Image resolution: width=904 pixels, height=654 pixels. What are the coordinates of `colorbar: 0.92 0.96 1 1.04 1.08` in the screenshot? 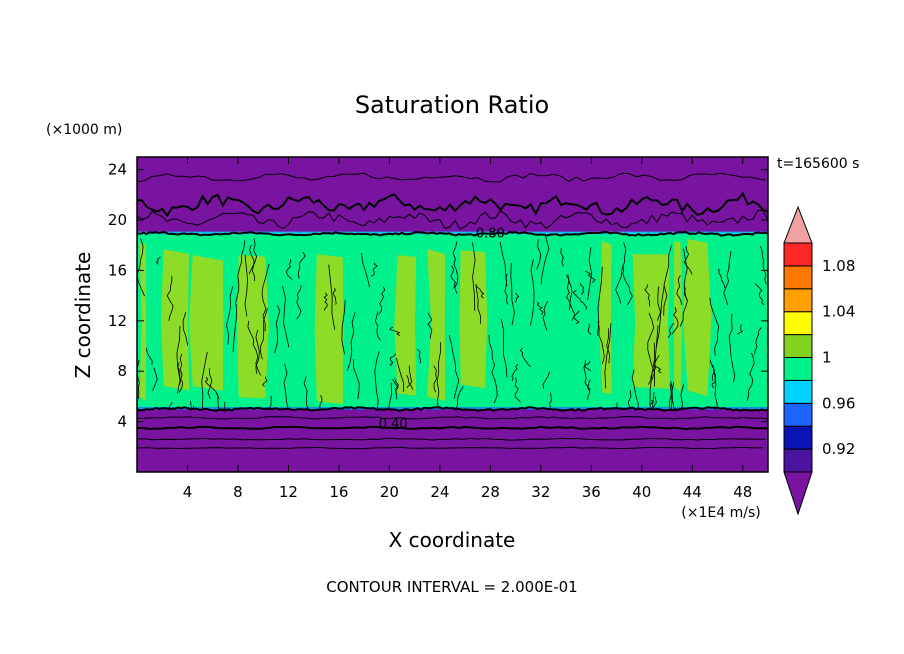 It's located at (819, 360).